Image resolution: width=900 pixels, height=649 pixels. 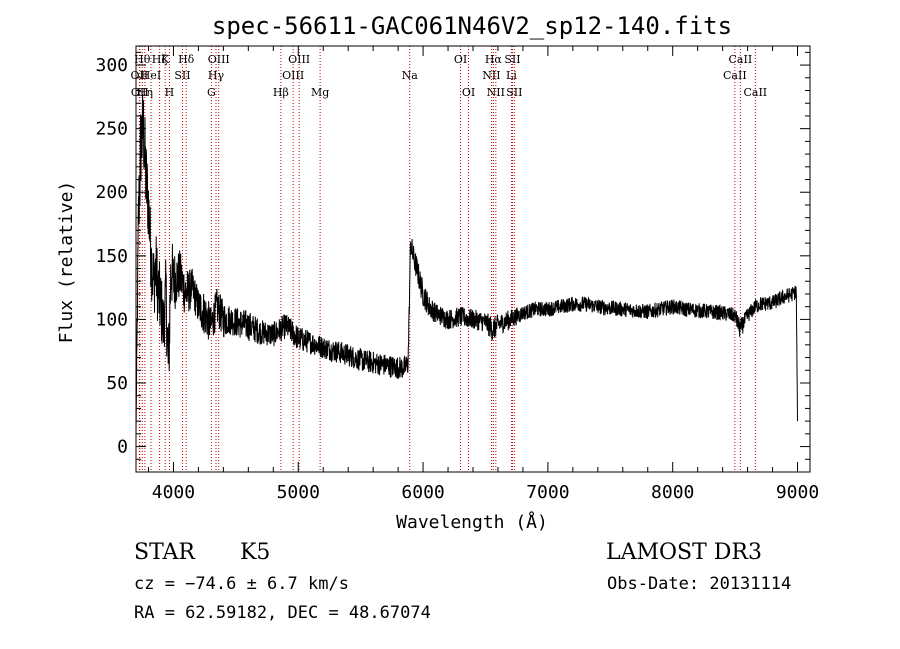 I want to click on x-tick-label: 7000, so click(x=547, y=492).